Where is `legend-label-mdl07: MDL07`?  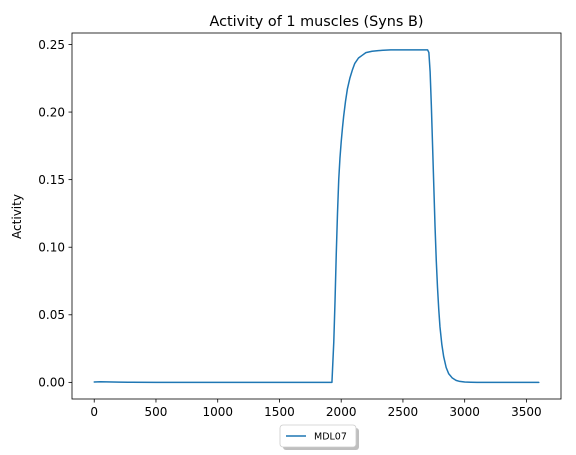 legend-label-mdl07: MDL07 is located at coordinates (330, 437).